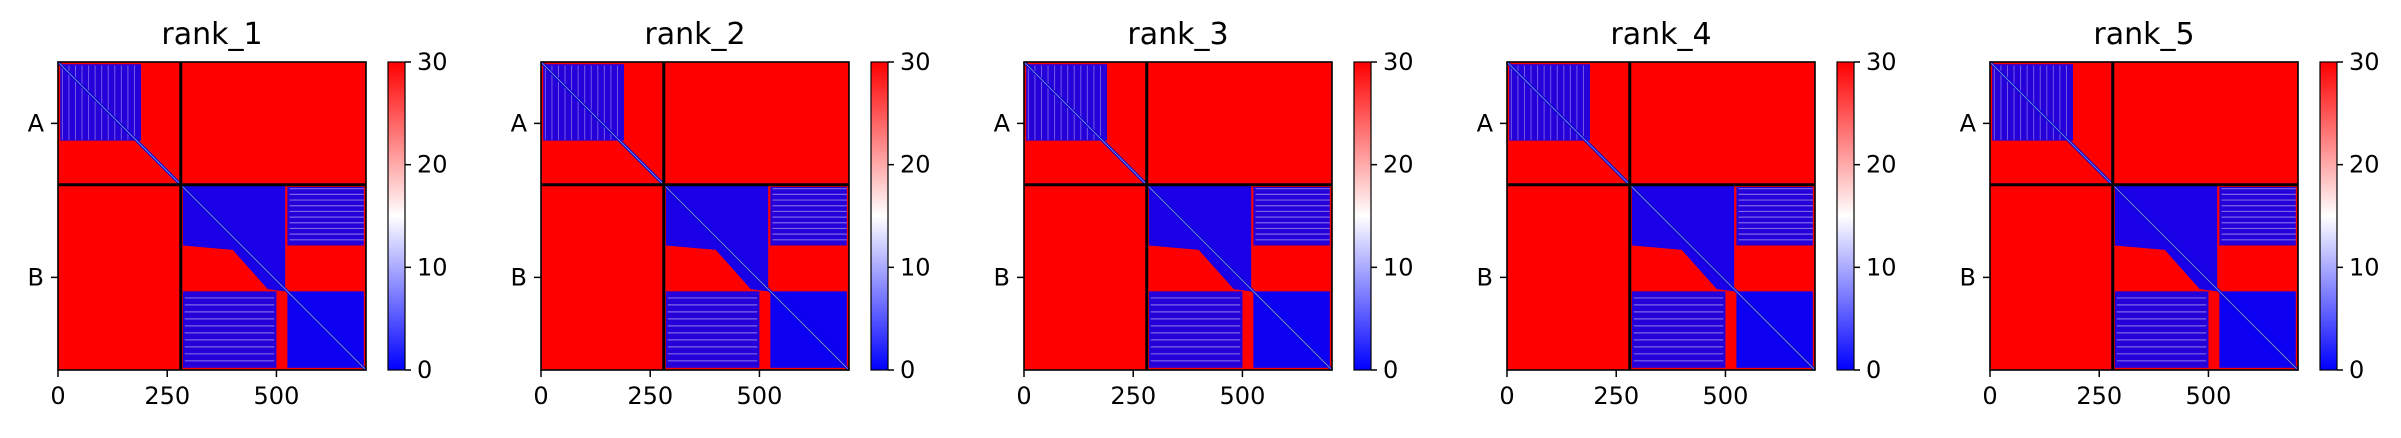  What do you see at coordinates (1660, 34) in the screenshot?
I see `panel-title: rank_4` at bounding box center [1660, 34].